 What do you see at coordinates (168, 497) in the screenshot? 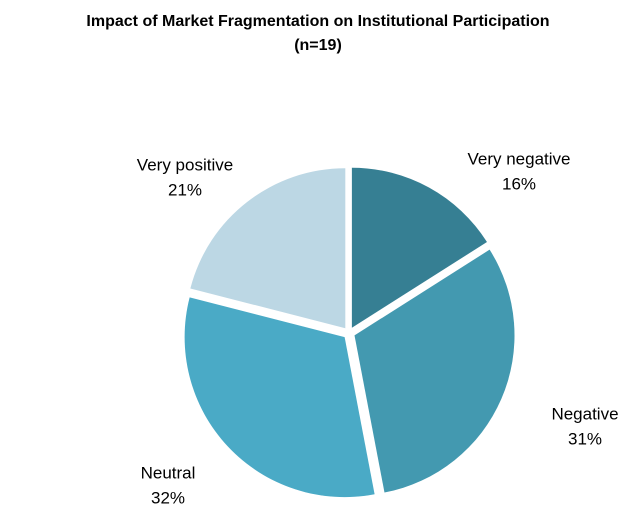
I see `slice-value-label: 32%` at bounding box center [168, 497].